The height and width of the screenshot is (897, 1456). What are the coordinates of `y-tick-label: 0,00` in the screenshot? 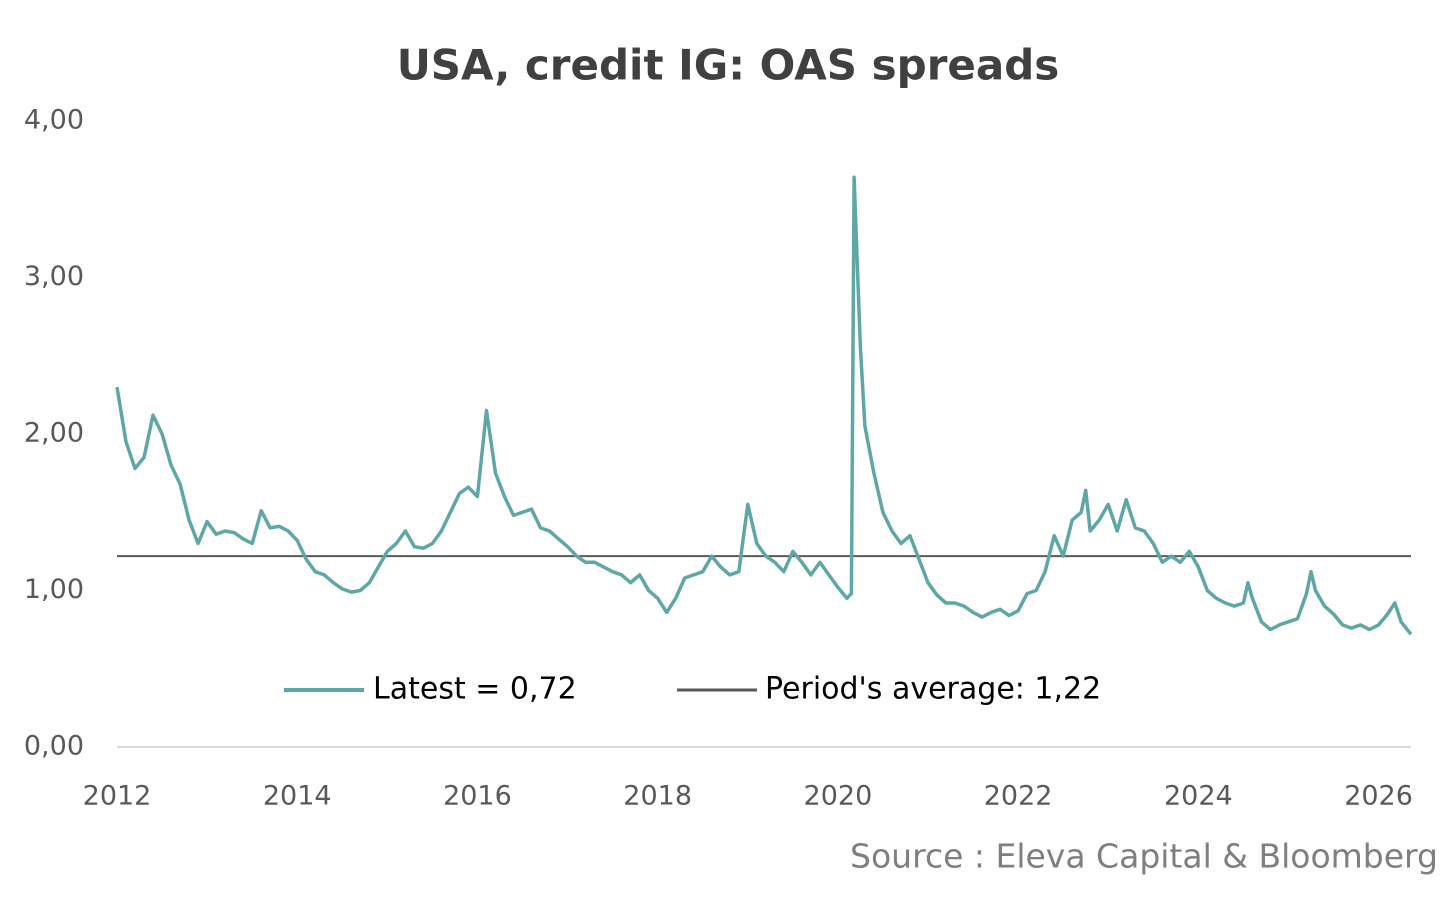 It's located at (54, 746).